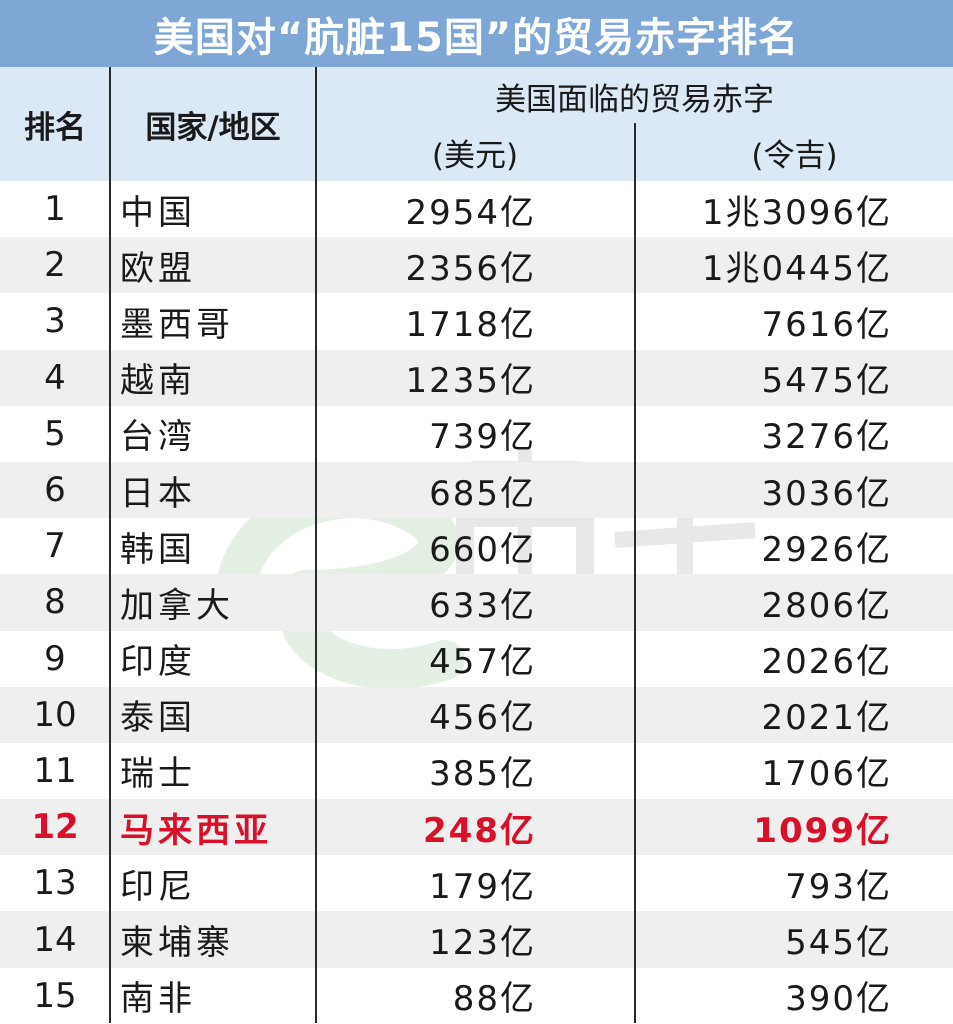 The height and width of the screenshot is (1024, 953). What do you see at coordinates (55, 658) in the screenshot?
I see `rank-cell: 9` at bounding box center [55, 658].